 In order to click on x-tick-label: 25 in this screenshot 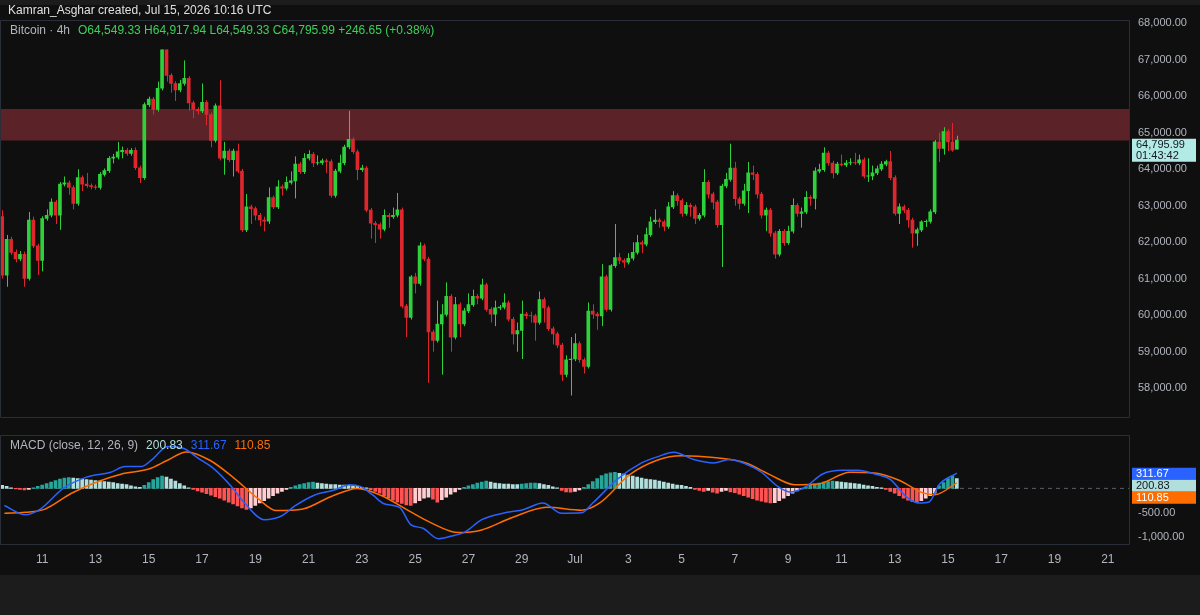, I will do `click(415, 559)`.